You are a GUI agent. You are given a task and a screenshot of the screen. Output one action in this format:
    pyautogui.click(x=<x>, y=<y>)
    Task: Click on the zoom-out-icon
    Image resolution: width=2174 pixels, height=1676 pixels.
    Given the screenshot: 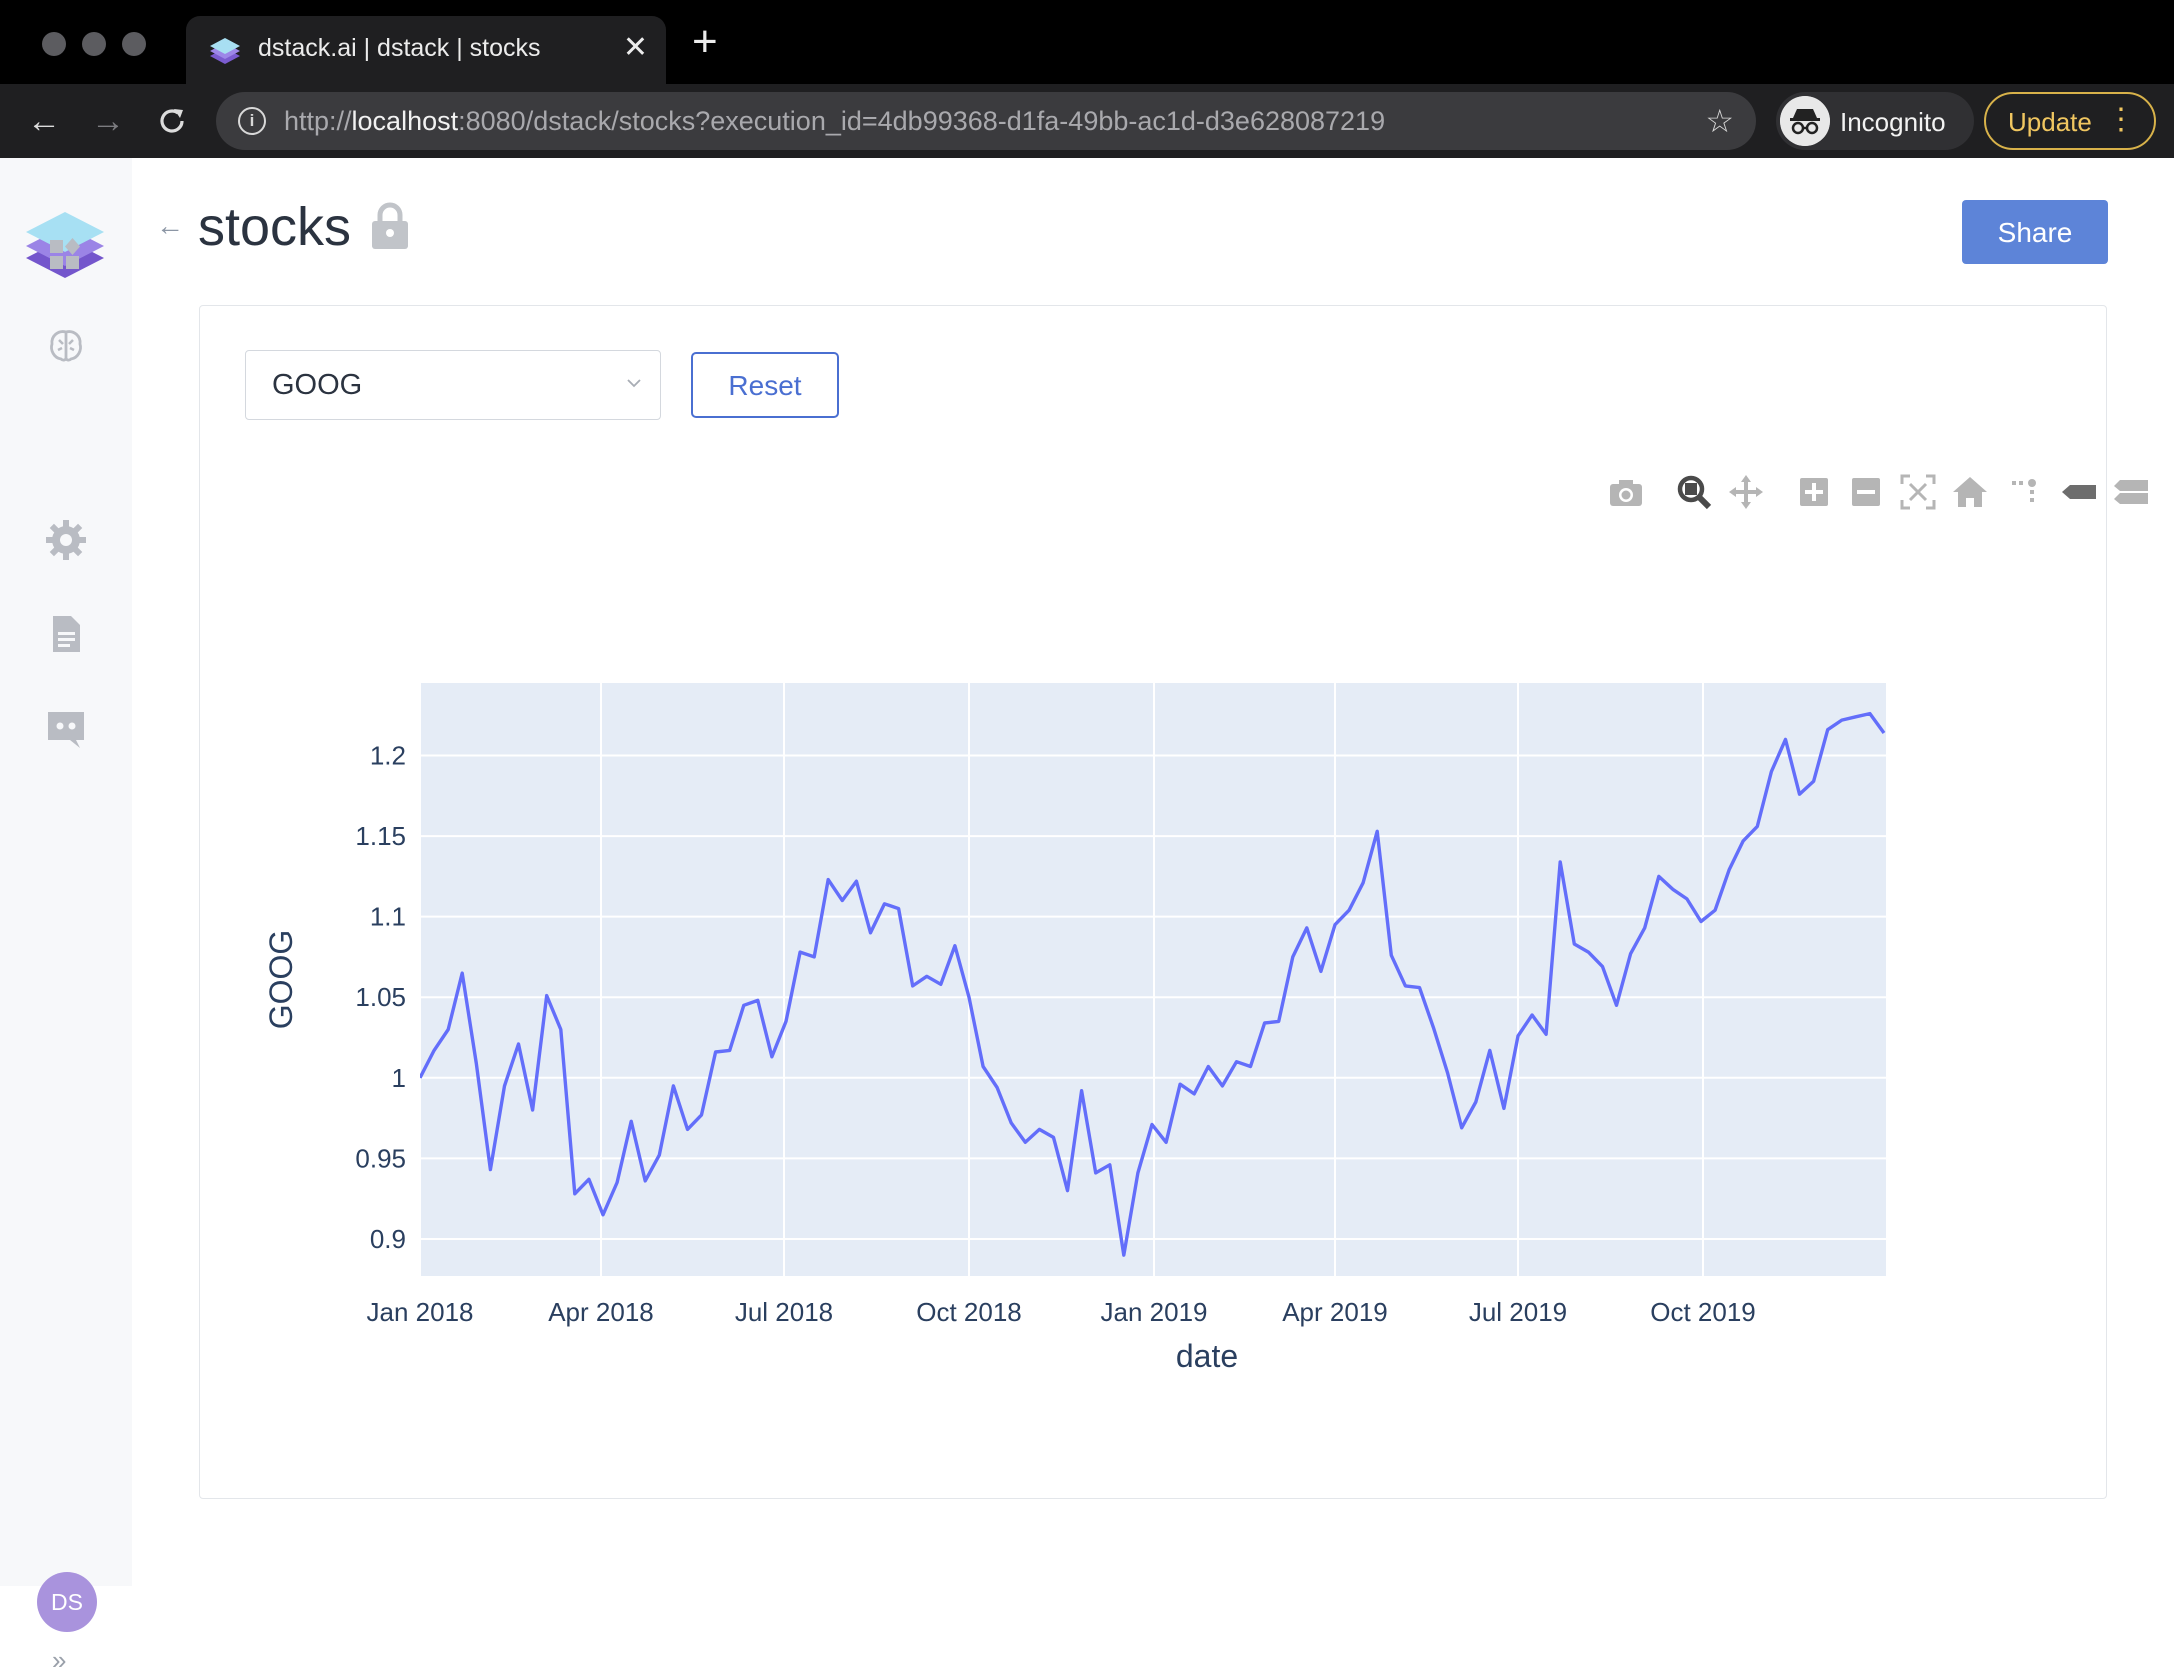 What is the action you would take?
    pyautogui.click(x=1866, y=492)
    